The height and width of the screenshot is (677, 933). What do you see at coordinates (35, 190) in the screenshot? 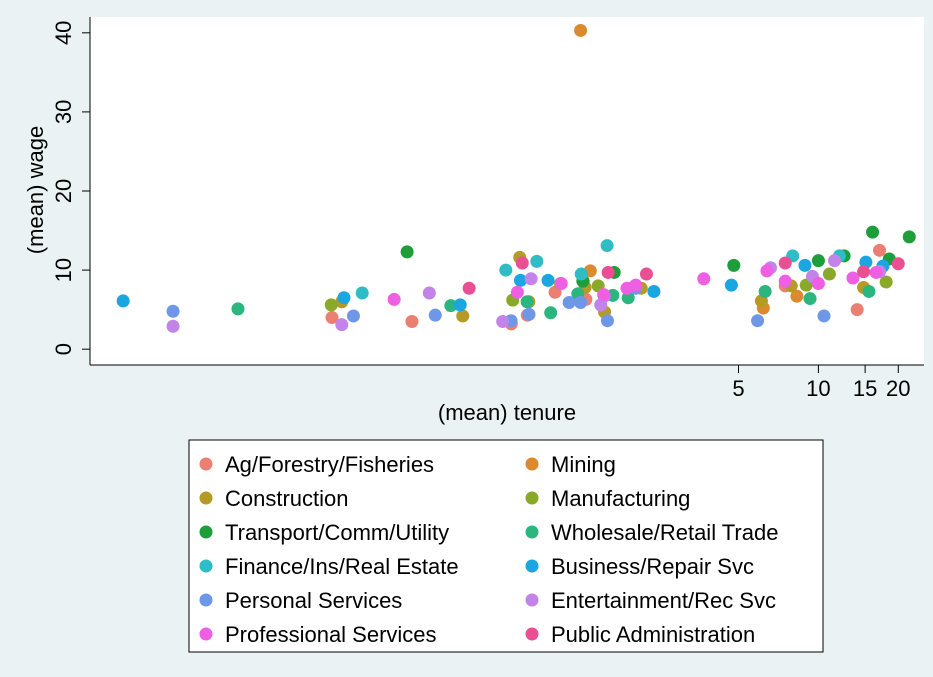
I see `y-axis-title: (mean) wage` at bounding box center [35, 190].